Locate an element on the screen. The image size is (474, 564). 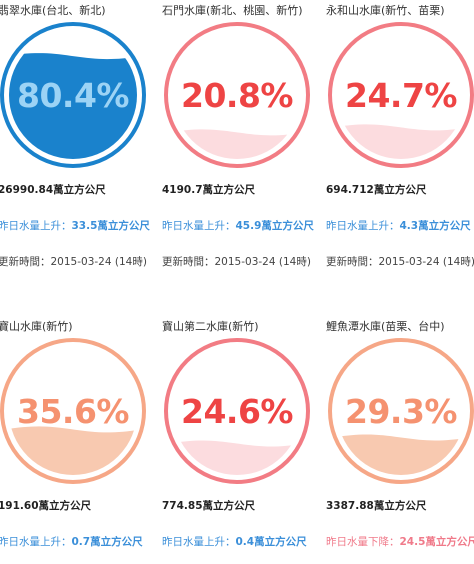
water-level-gauge: 80.4% is located at coordinates (74, 95).